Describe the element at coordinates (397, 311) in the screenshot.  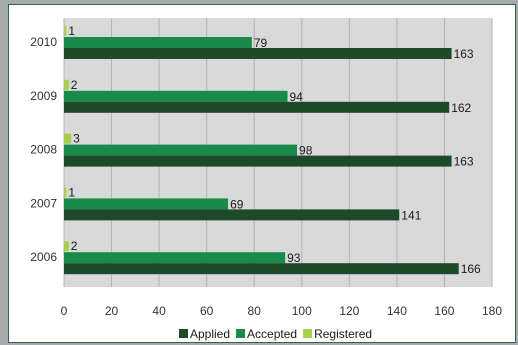
I see `x-tick-label-7: 140` at that location.